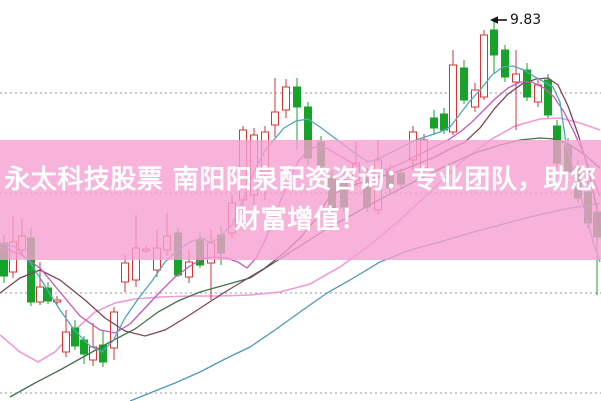 The height and width of the screenshot is (401, 601). I want to click on banner-text-line1: 永太科技股票 南阳阳泉配资咨询：专业团队，助您, so click(300, 180).